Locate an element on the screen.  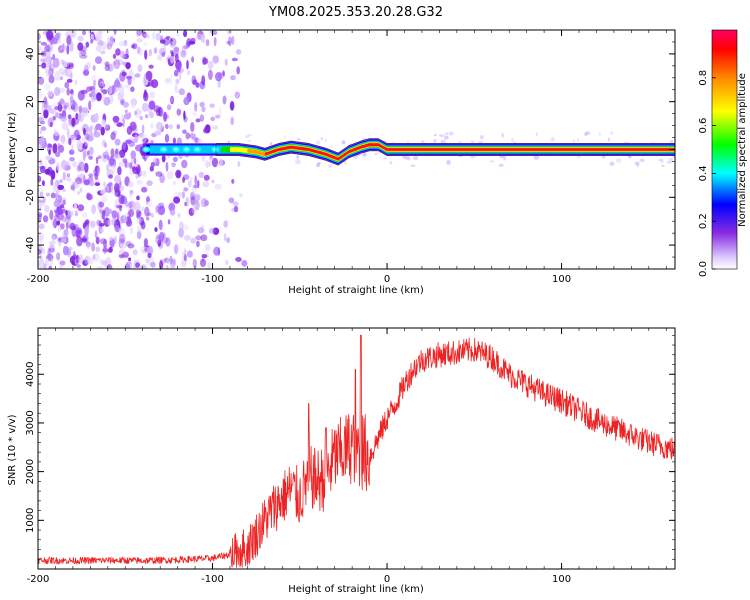
colorbar-tick-label: 0.0 is located at coordinates (703, 269).